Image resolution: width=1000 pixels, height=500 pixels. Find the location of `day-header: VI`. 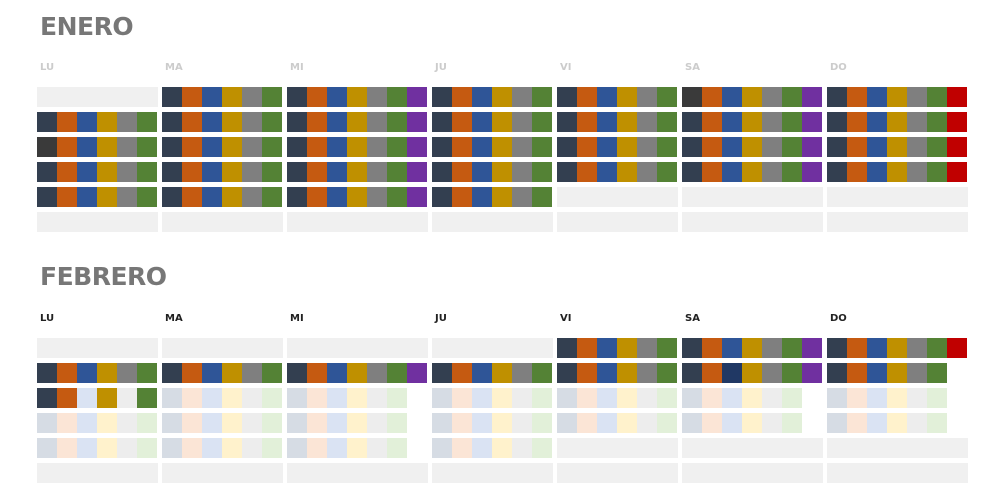

day-header: VI is located at coordinates (566, 67).